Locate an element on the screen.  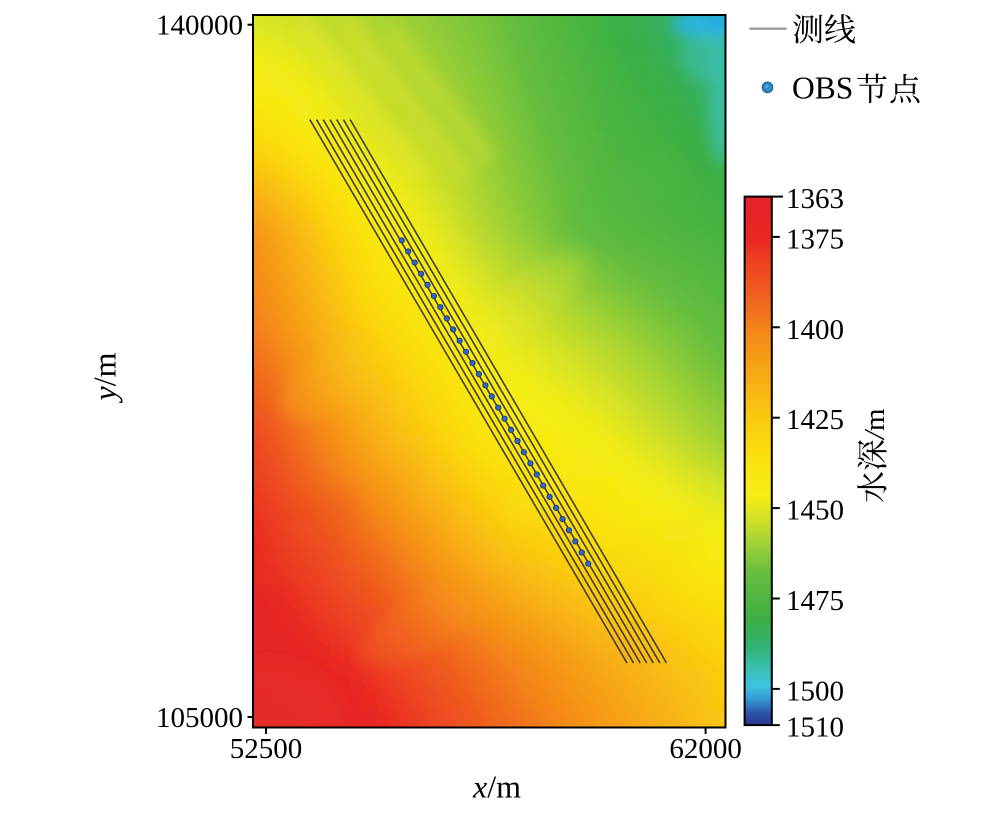
svg-text: 140000 is located at coordinates (199, 26).